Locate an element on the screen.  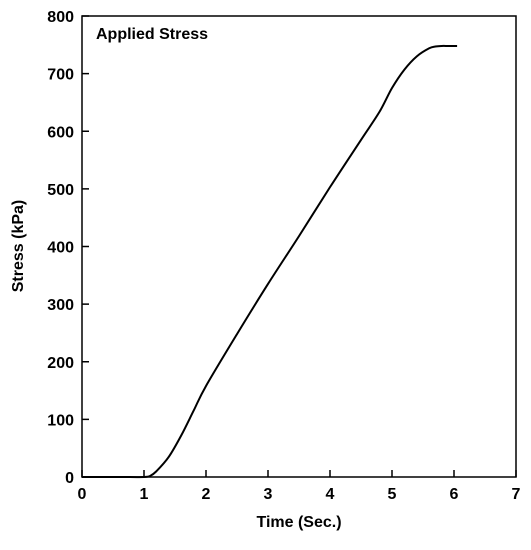
x-tick-label: 3 is located at coordinates (268, 494).